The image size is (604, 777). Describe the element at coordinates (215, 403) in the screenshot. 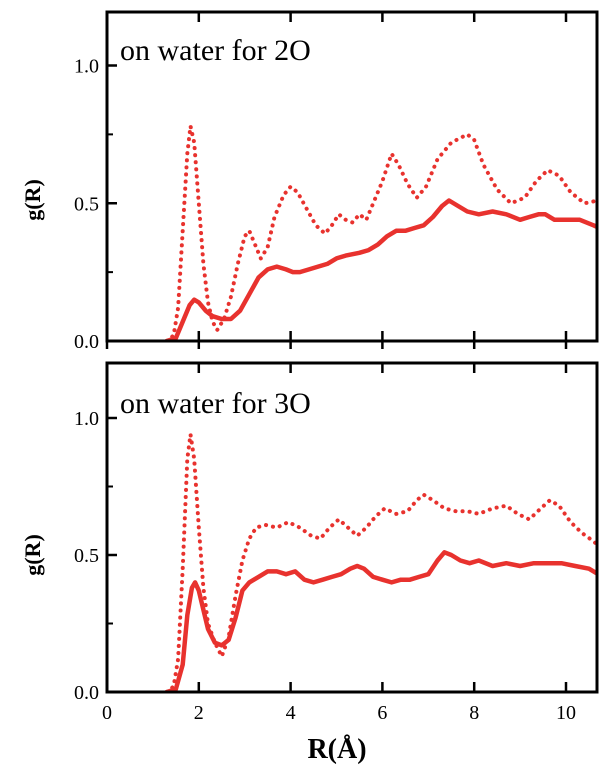

I see `bottom-panel-title: on water for 3O` at that location.